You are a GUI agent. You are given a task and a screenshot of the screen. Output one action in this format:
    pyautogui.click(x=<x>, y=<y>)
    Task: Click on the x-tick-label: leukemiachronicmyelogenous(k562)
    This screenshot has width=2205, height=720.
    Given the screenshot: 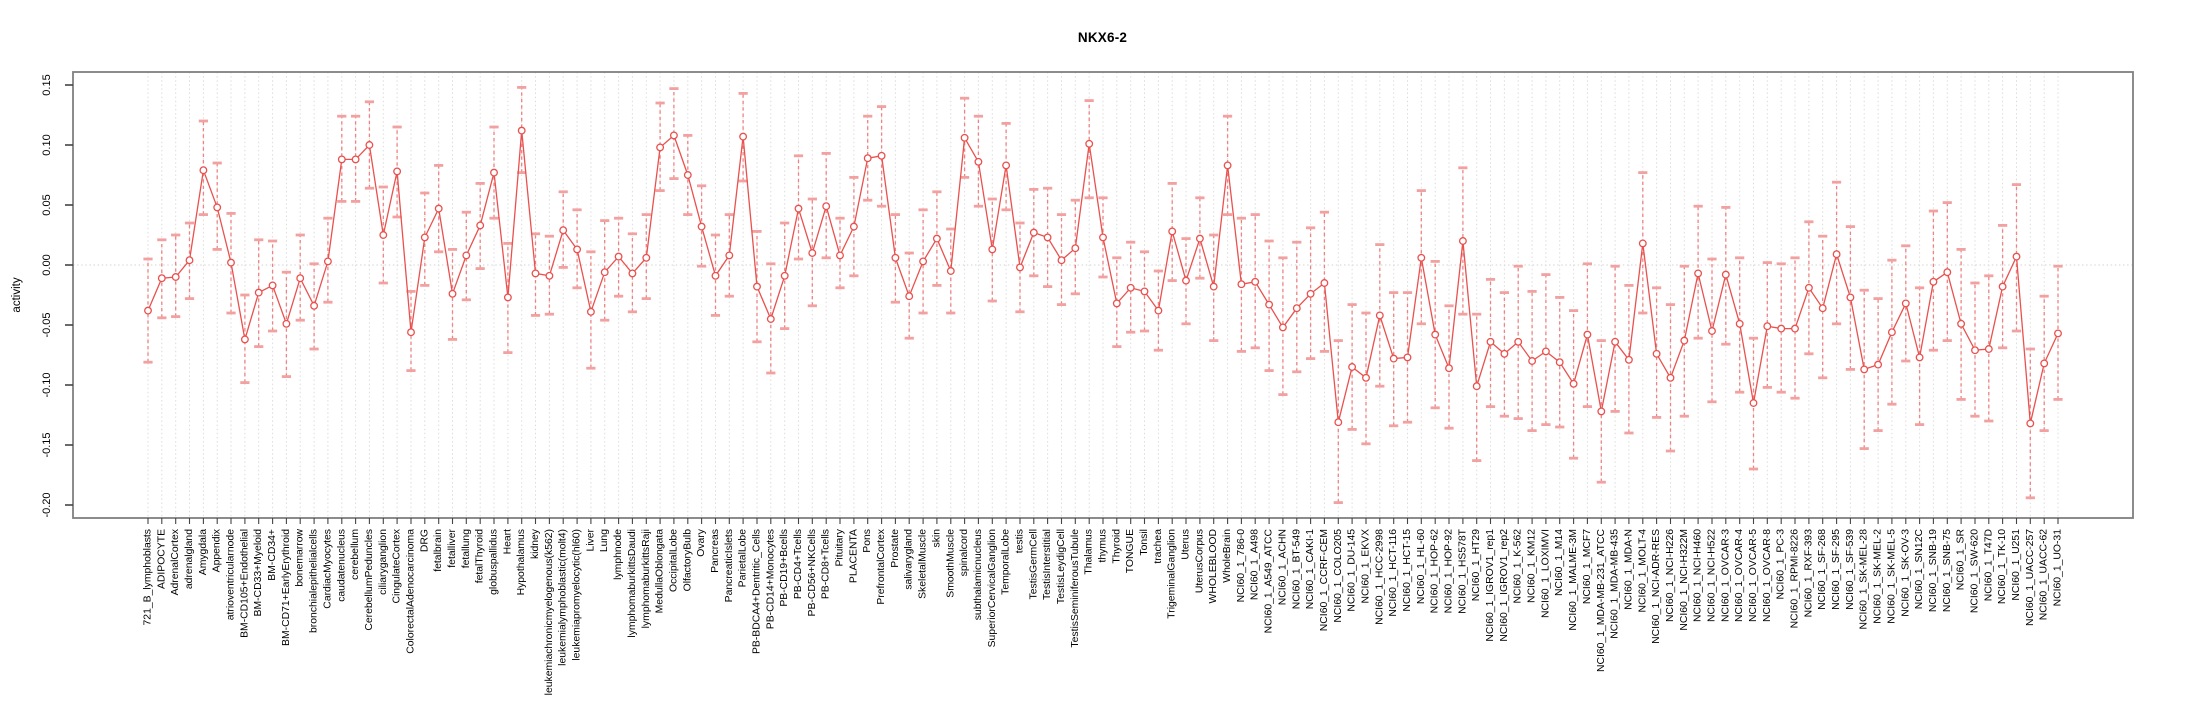 What is the action you would take?
    pyautogui.click(x=549, y=612)
    